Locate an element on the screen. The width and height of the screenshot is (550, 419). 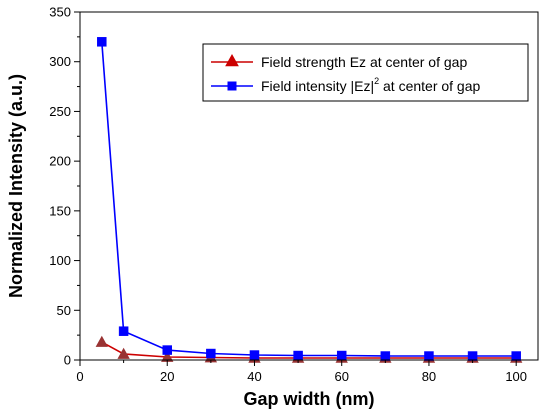
y-tick-label: 200 is located at coordinates (60, 161).